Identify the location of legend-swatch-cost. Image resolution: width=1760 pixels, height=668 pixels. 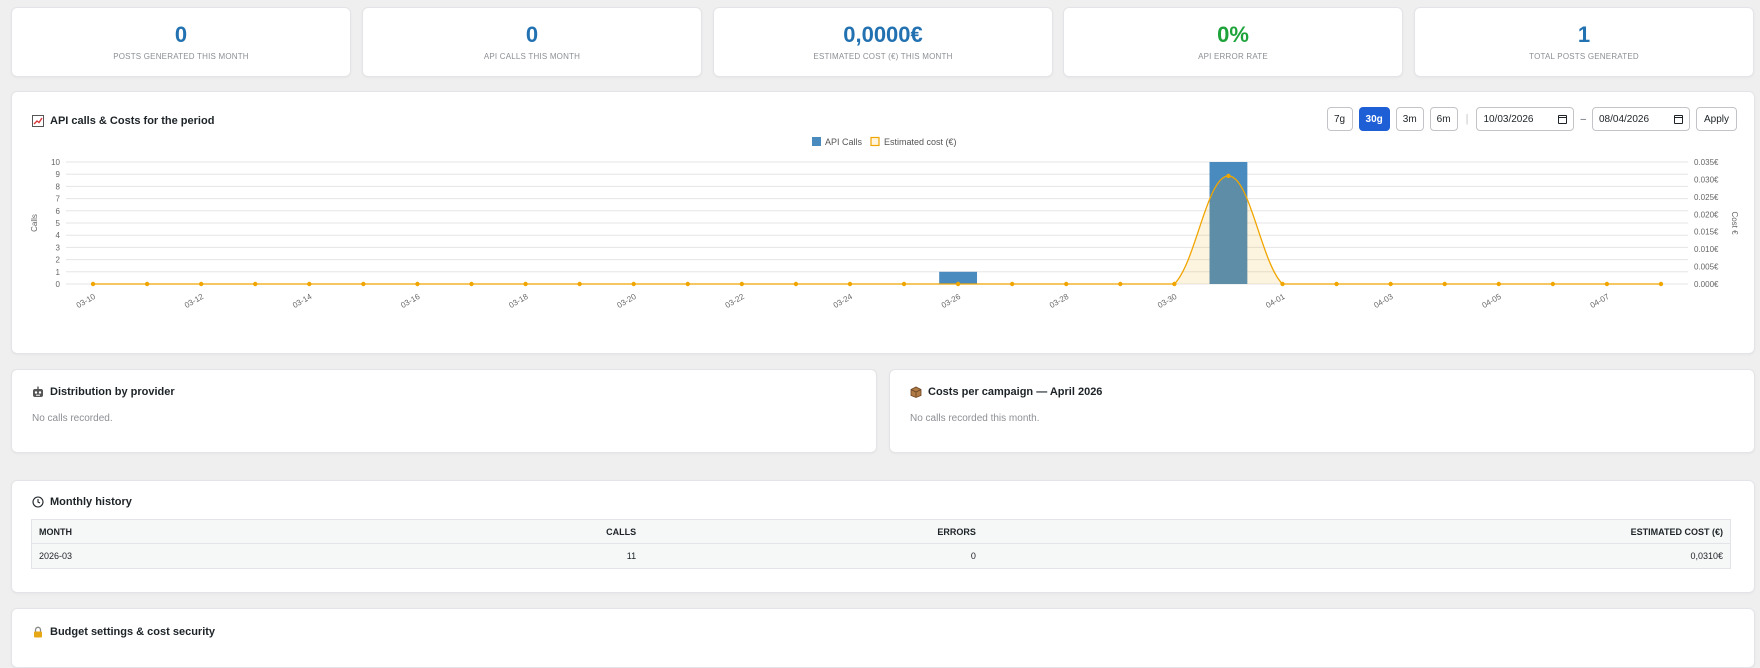
(875, 141).